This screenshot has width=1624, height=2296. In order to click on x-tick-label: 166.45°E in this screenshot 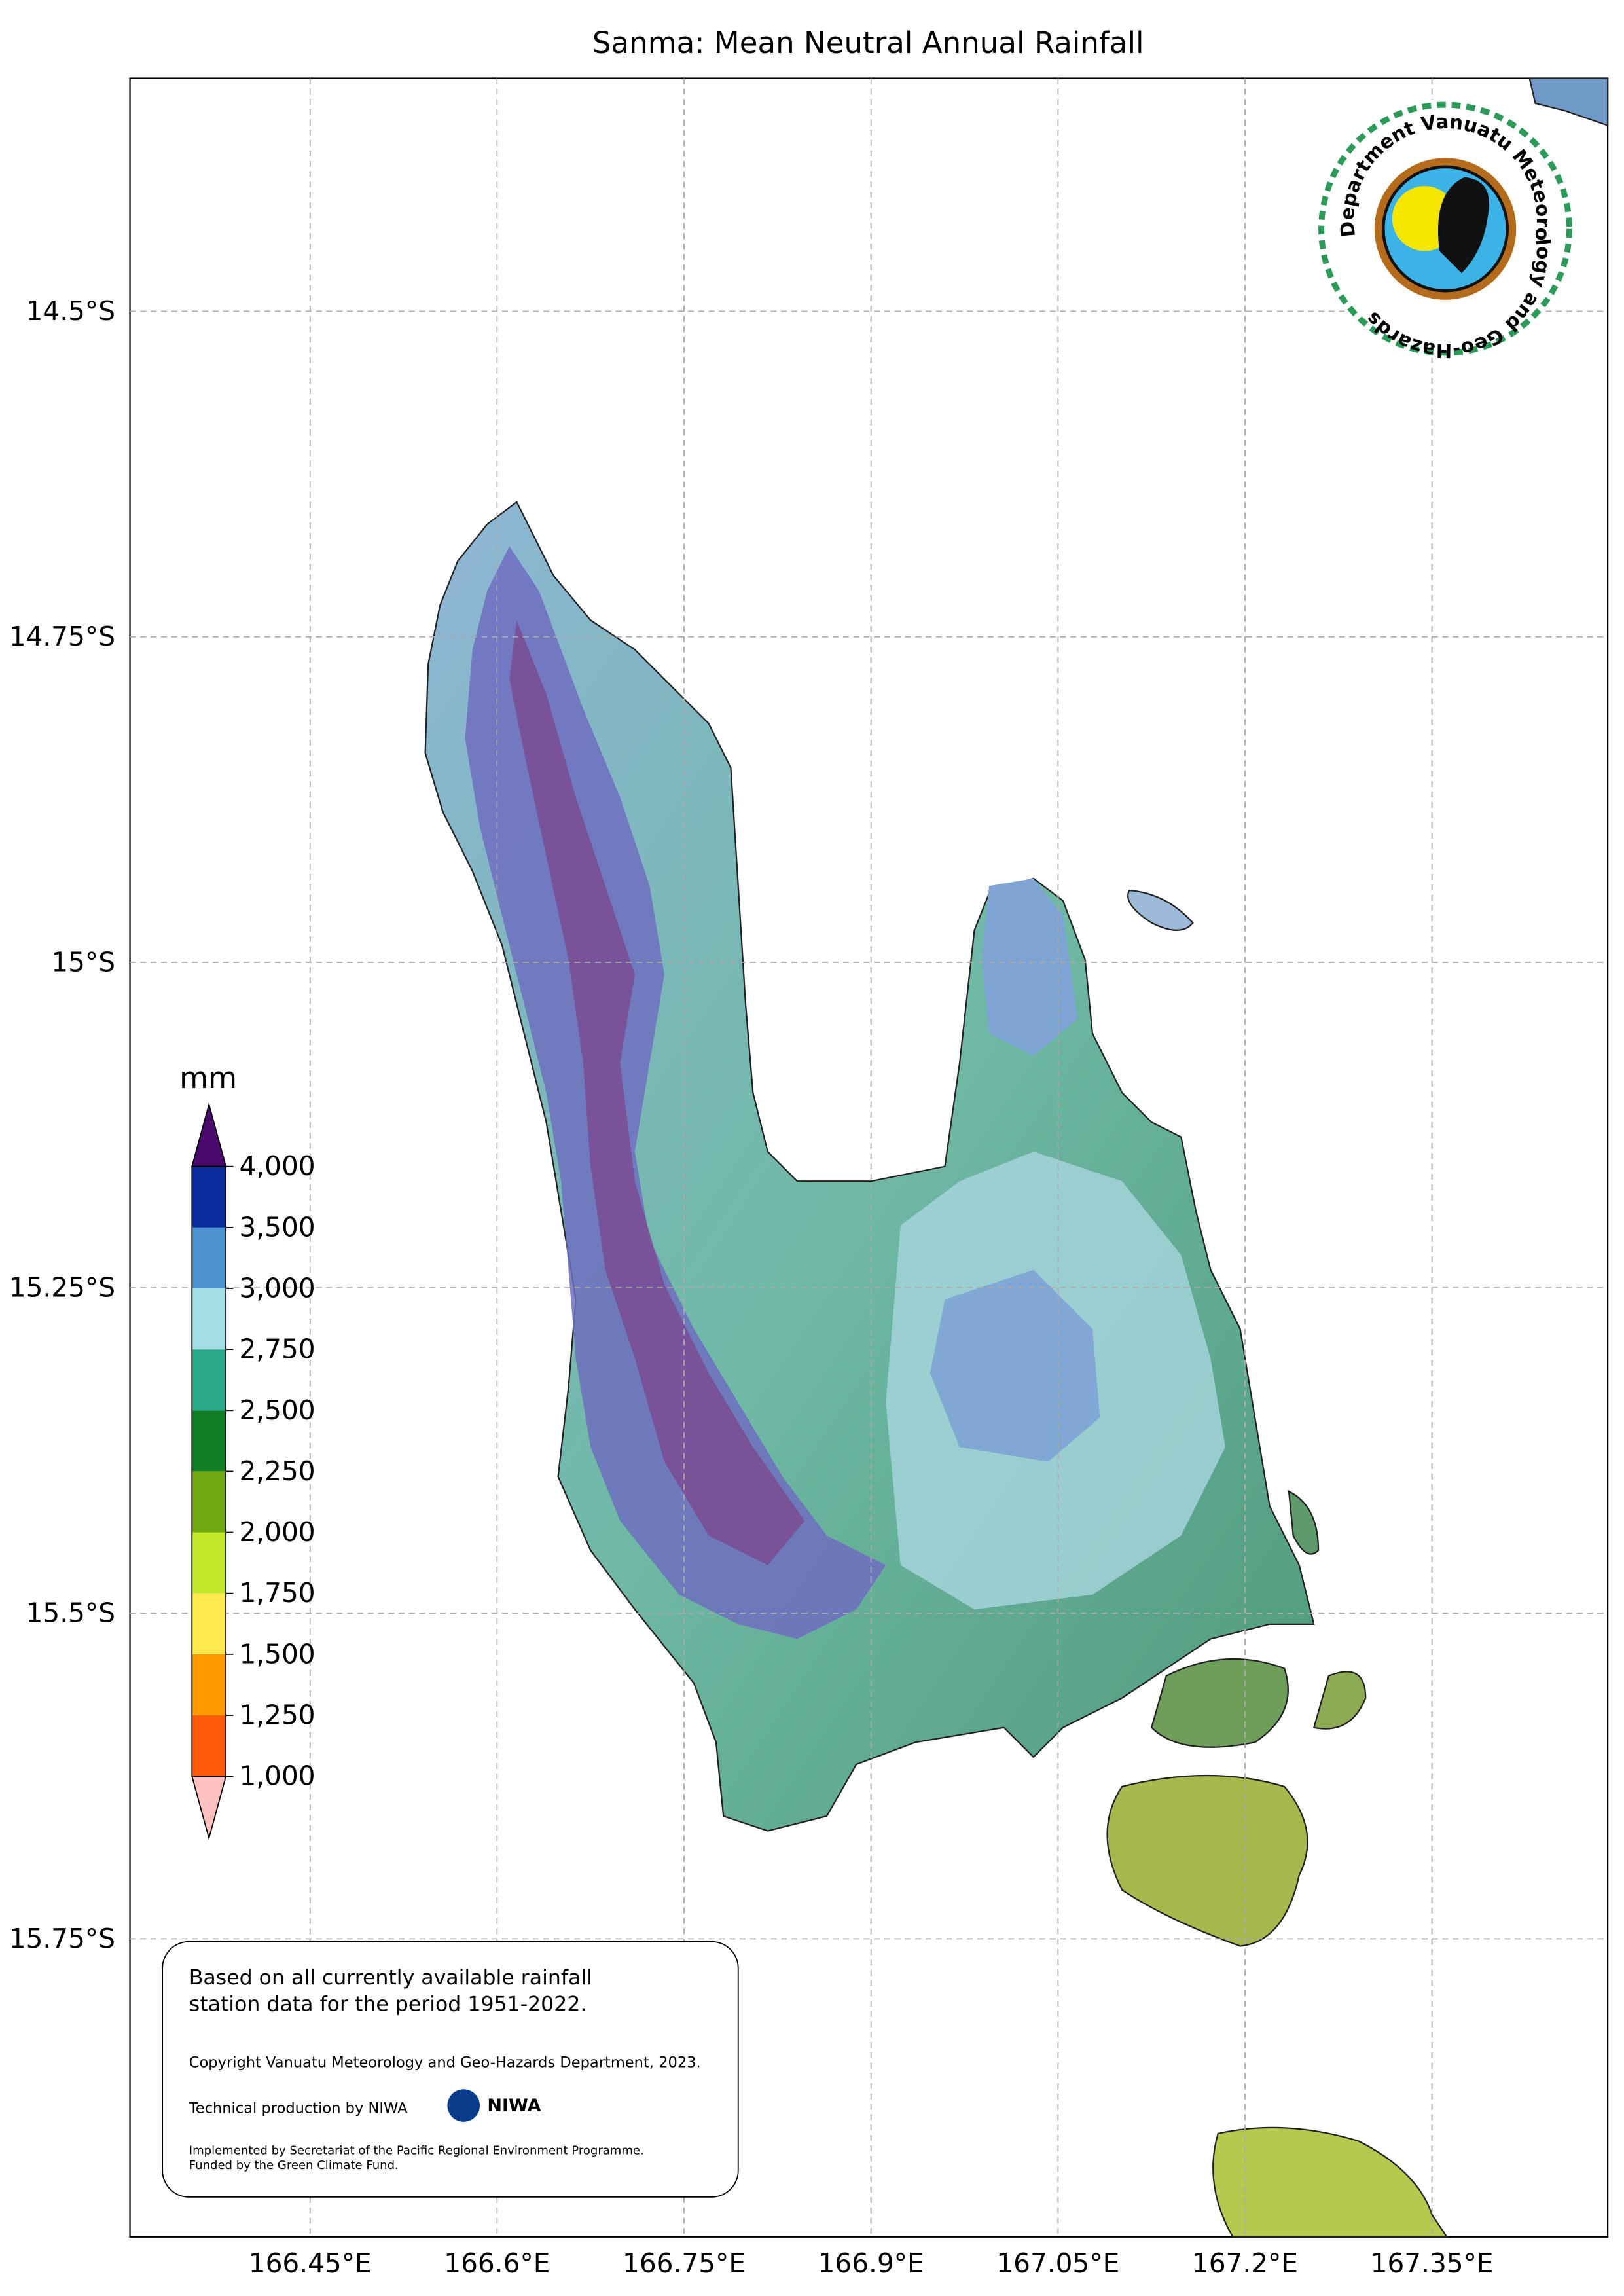, I will do `click(310, 2263)`.